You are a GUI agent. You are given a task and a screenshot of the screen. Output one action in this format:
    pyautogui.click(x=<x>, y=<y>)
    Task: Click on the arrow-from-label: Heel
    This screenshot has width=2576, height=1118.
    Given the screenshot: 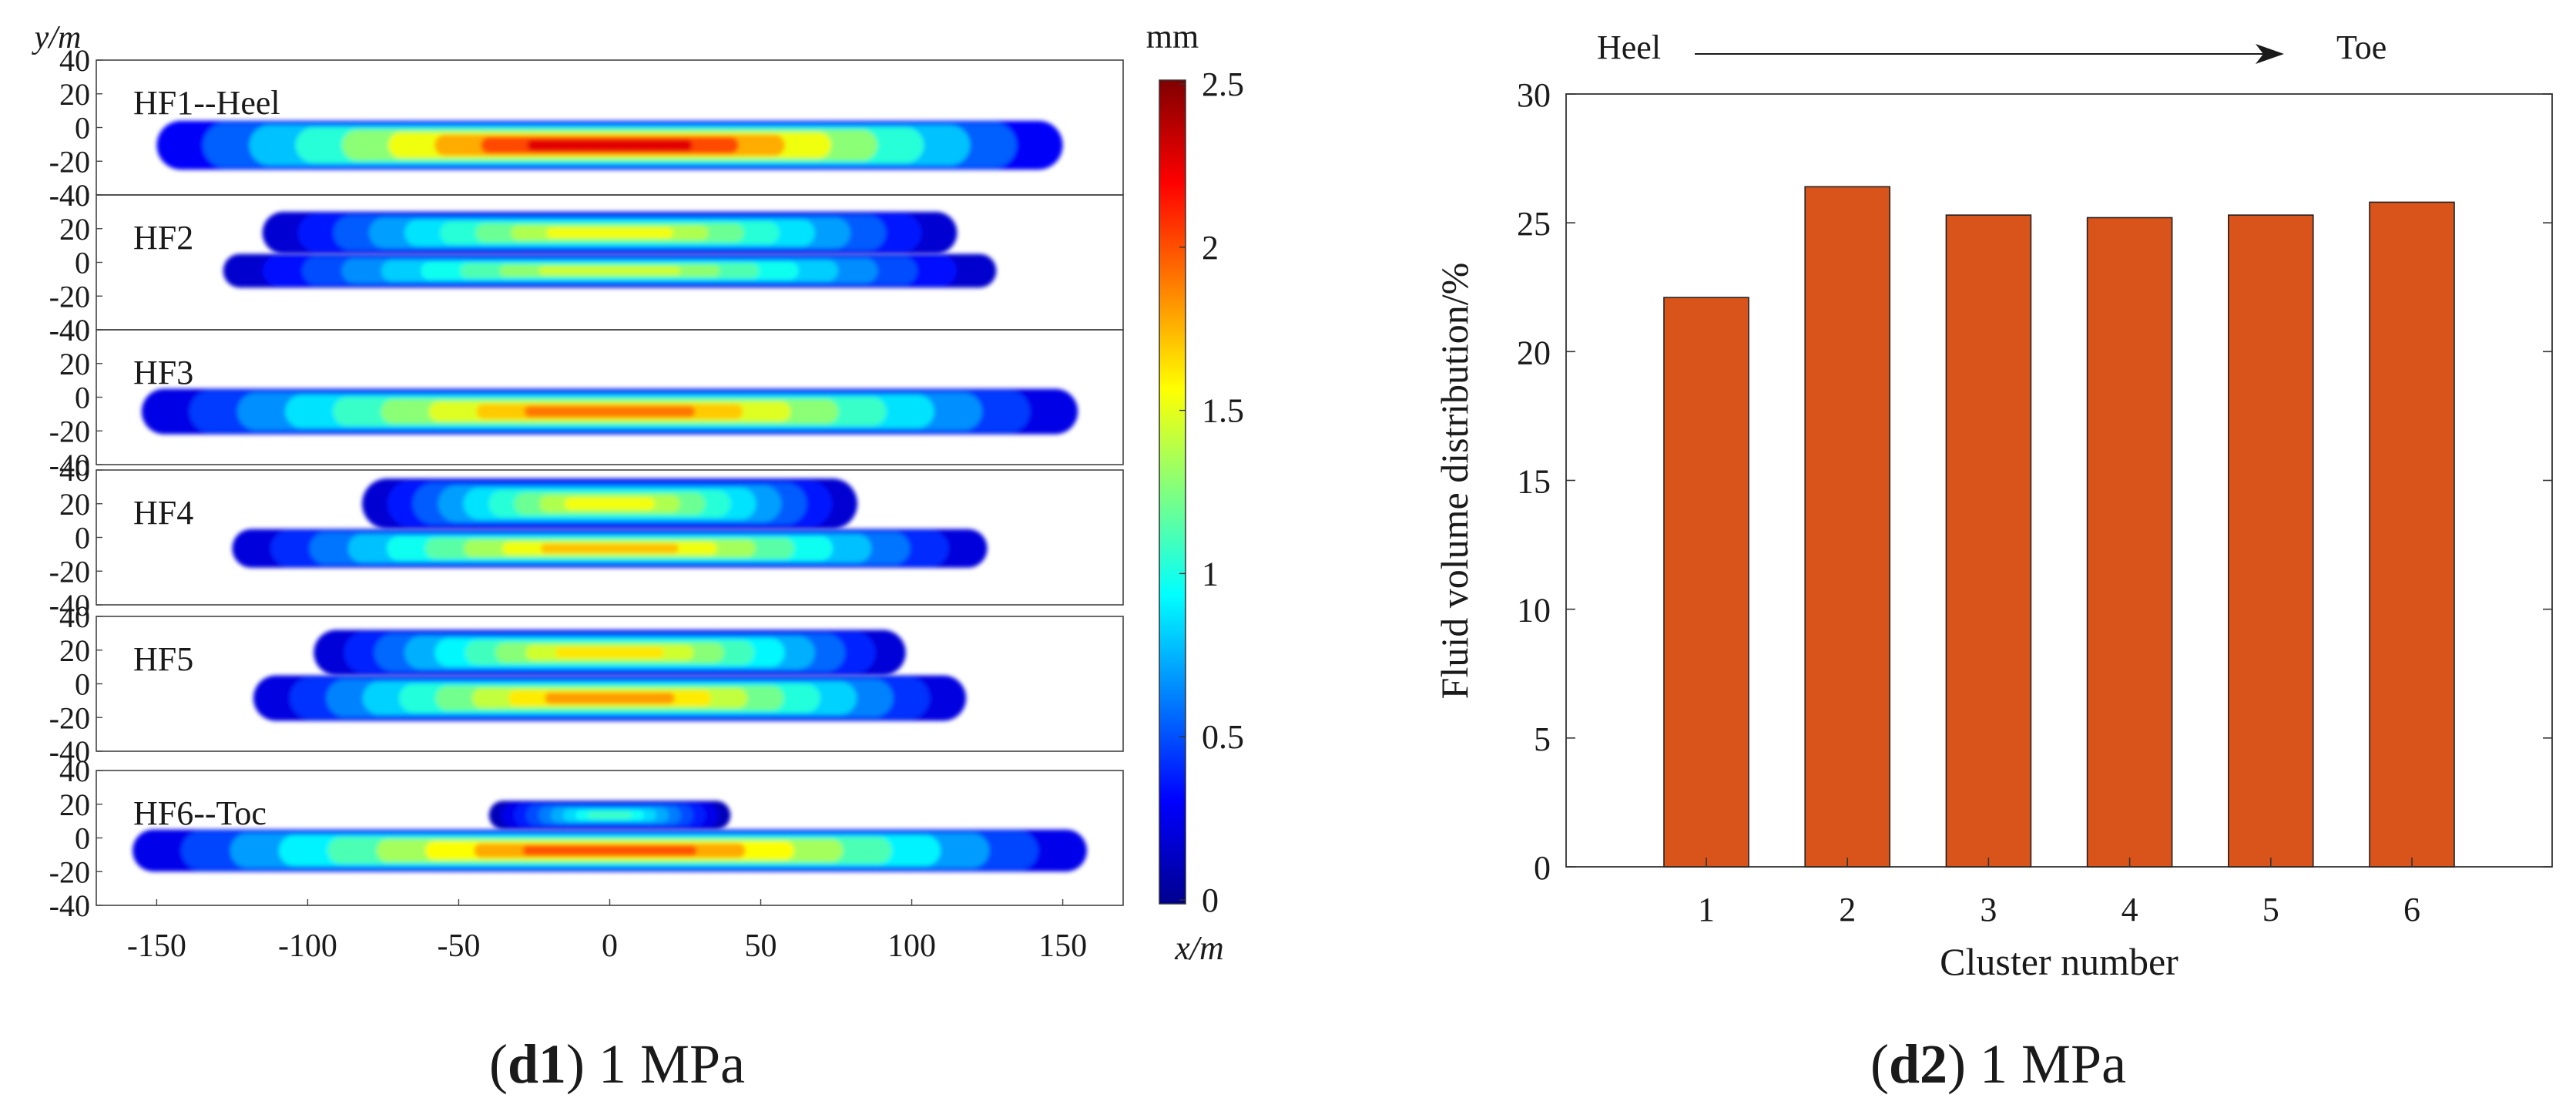 What is the action you would take?
    pyautogui.click(x=1629, y=47)
    